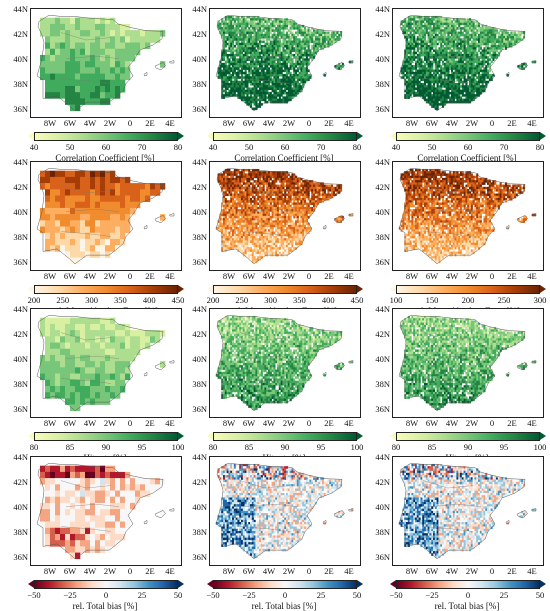 This screenshot has height=611, width=550. Describe the element at coordinates (543, 136) in the screenshot. I see `colorbar-extend-max` at that location.